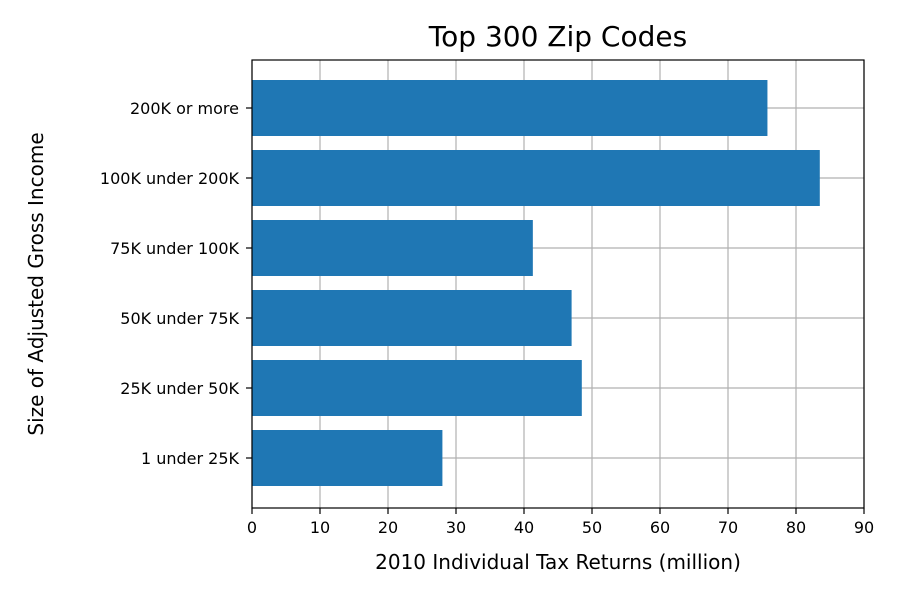 Image resolution: width=900 pixels, height=600 pixels. What do you see at coordinates (524, 527) in the screenshot?
I see `x-tick-label: 40` at bounding box center [524, 527].